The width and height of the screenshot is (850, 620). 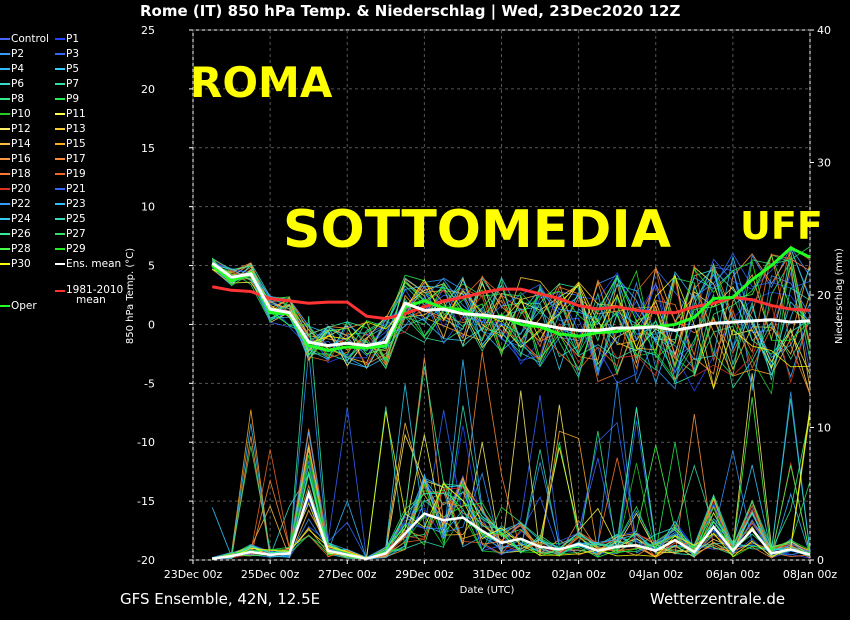 I want to click on legend-label: 1981-2010 mean, so click(x=95, y=295).